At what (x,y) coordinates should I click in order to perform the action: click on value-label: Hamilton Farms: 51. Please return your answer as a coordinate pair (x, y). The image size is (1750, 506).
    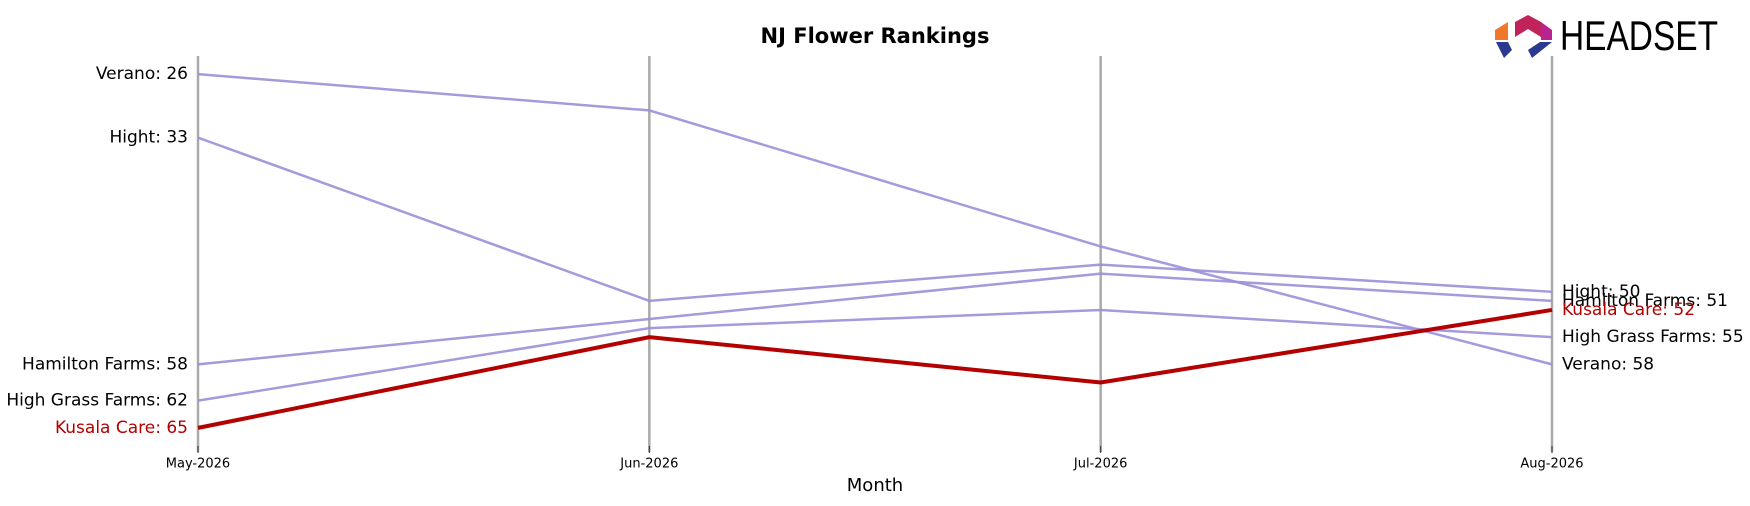
    Looking at the image, I should click on (1645, 301).